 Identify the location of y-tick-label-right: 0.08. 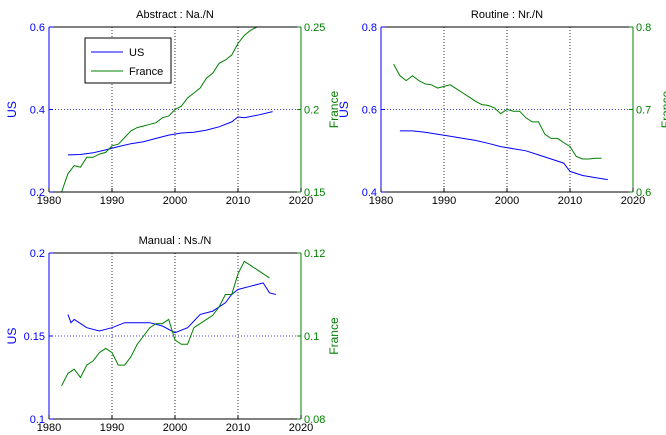
(314, 420).